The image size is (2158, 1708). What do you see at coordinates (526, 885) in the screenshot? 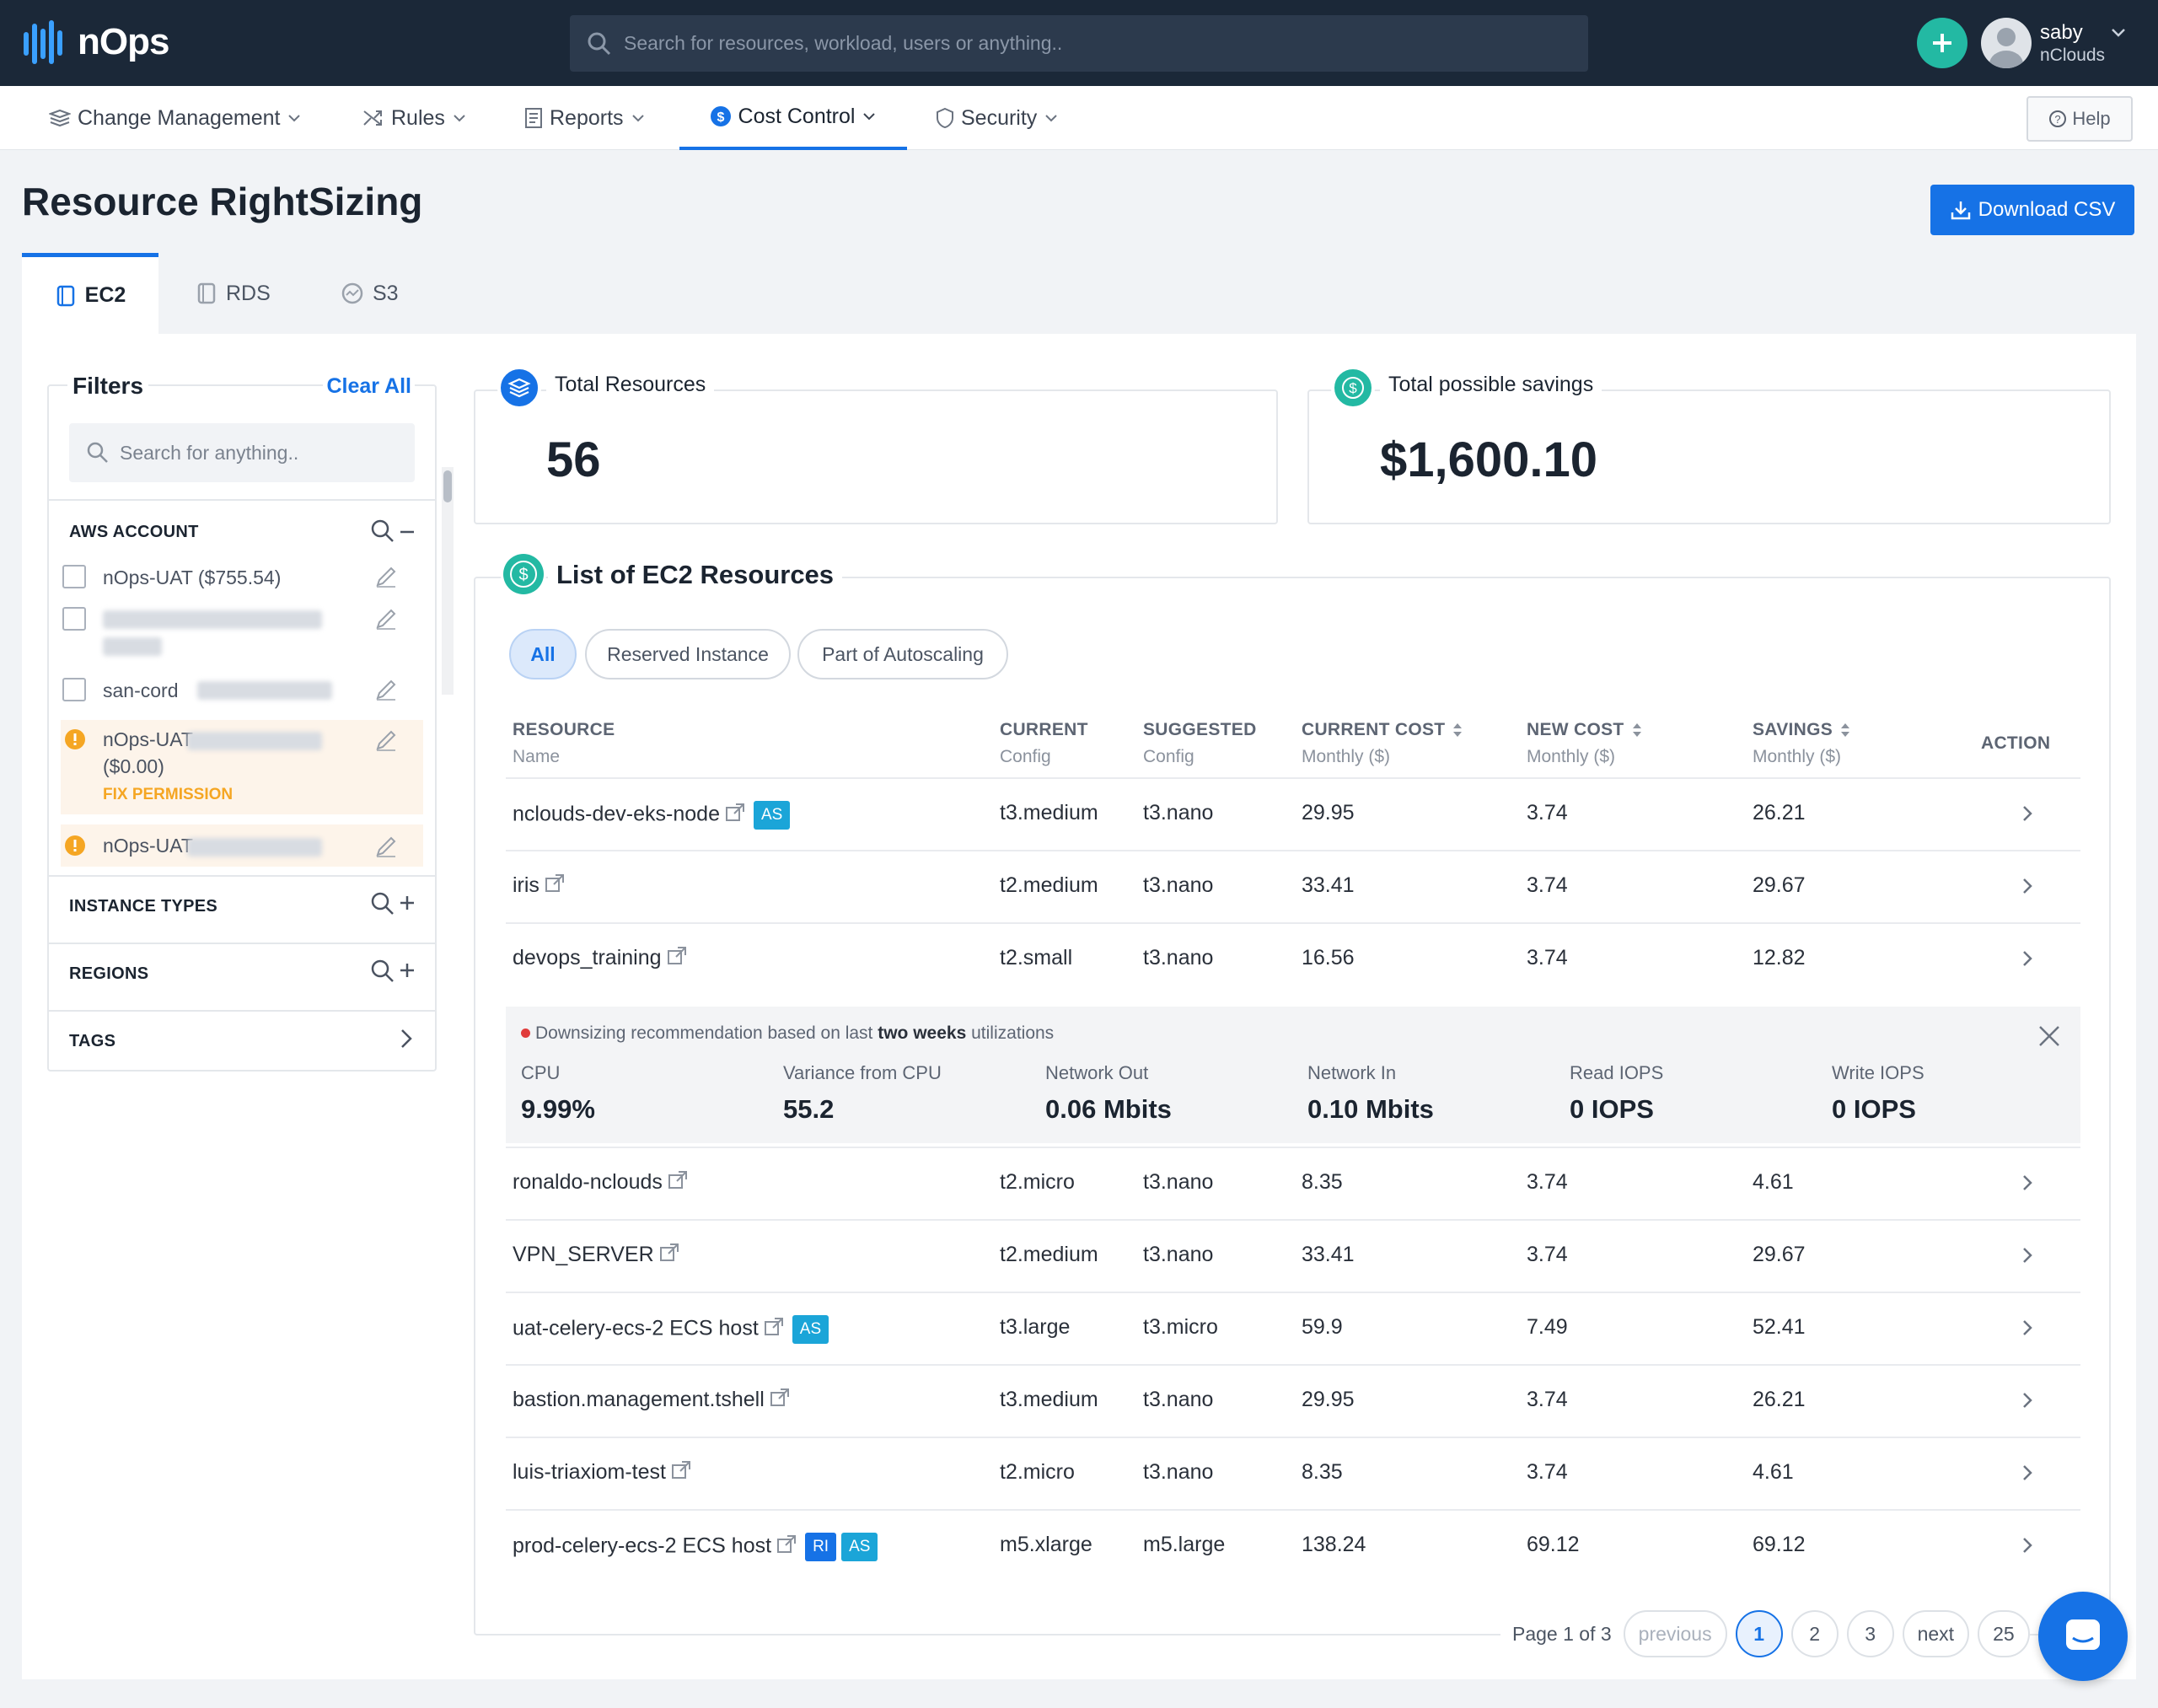
I see `resource-name: iris` at bounding box center [526, 885].